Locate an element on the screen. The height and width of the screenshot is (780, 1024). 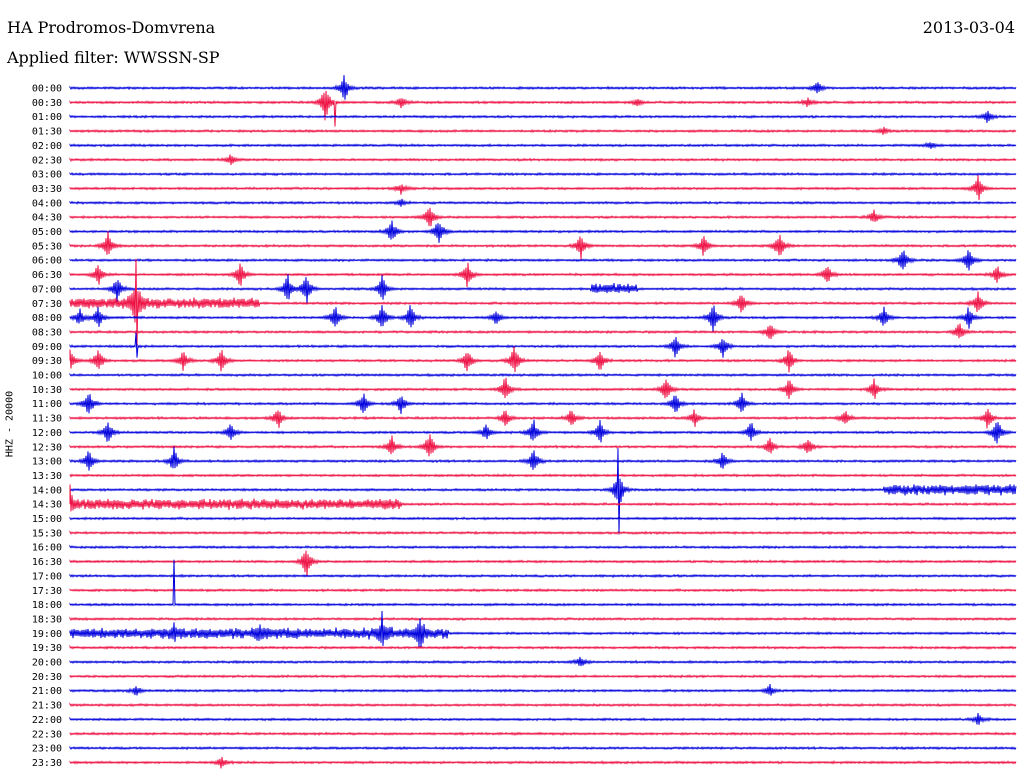
time-label-24: 12:00 is located at coordinates (47, 433).